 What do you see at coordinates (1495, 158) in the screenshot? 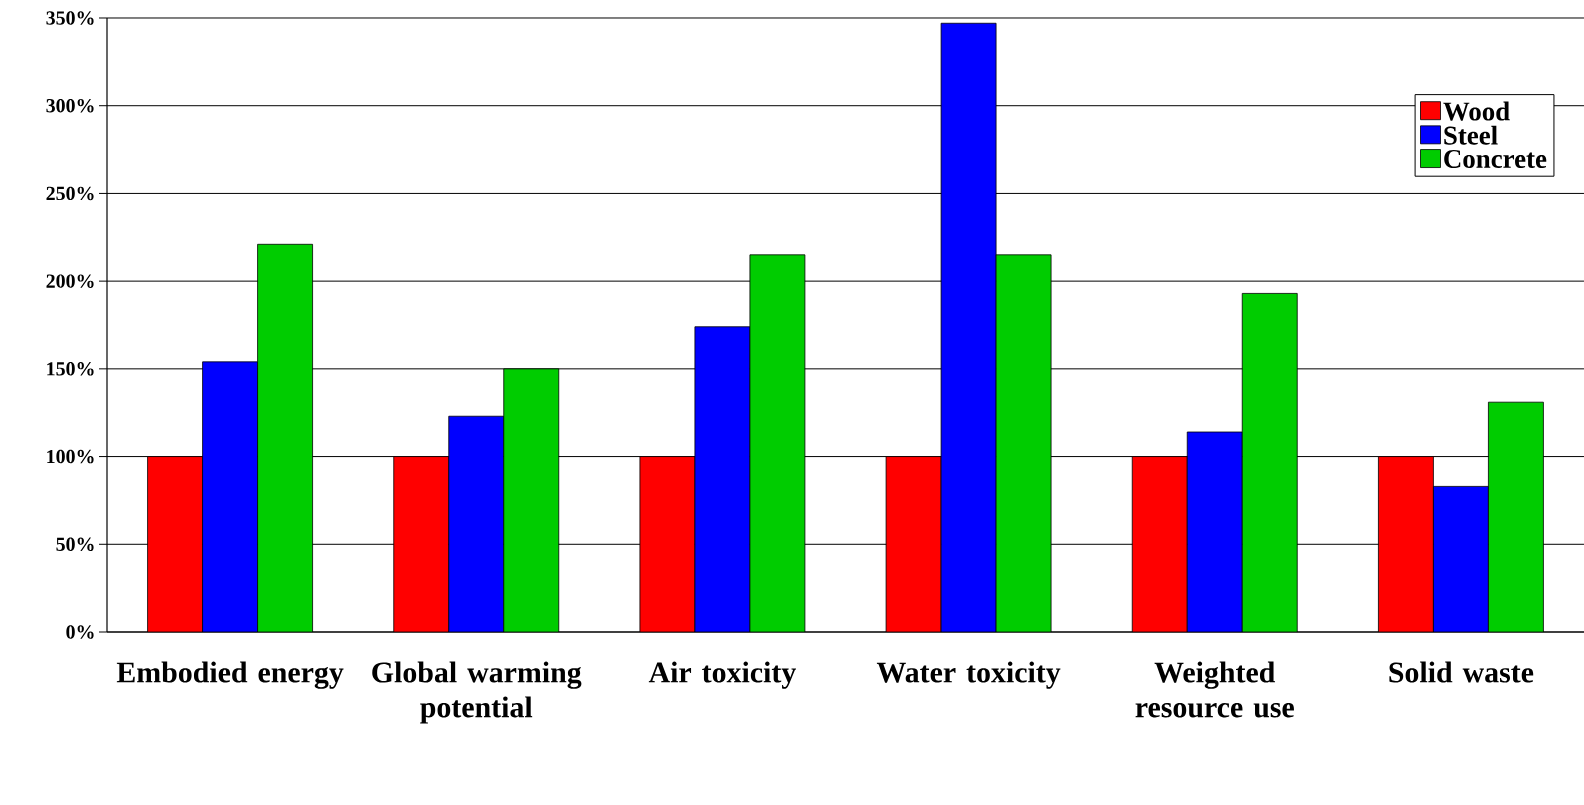
I see `legend-label: Concrete` at bounding box center [1495, 158].